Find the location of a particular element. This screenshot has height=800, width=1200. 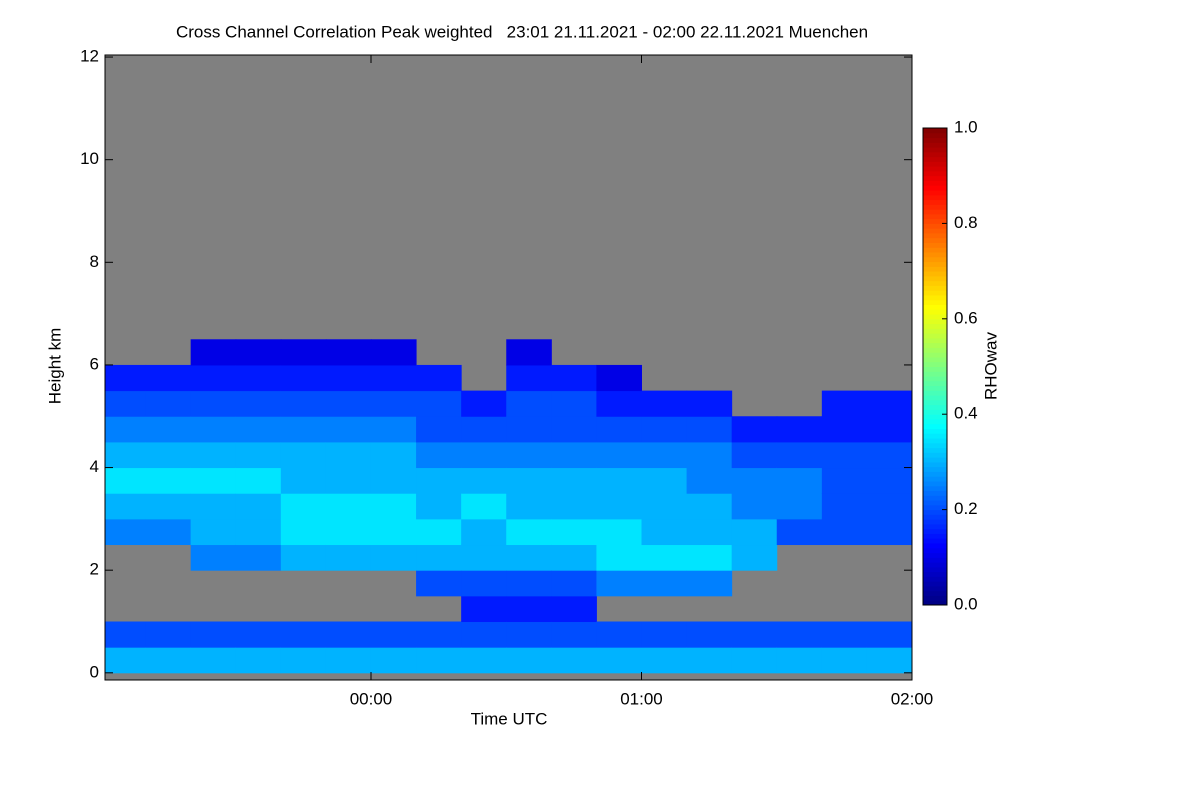

x-axis-label: Time UTC is located at coordinates (509, 718).